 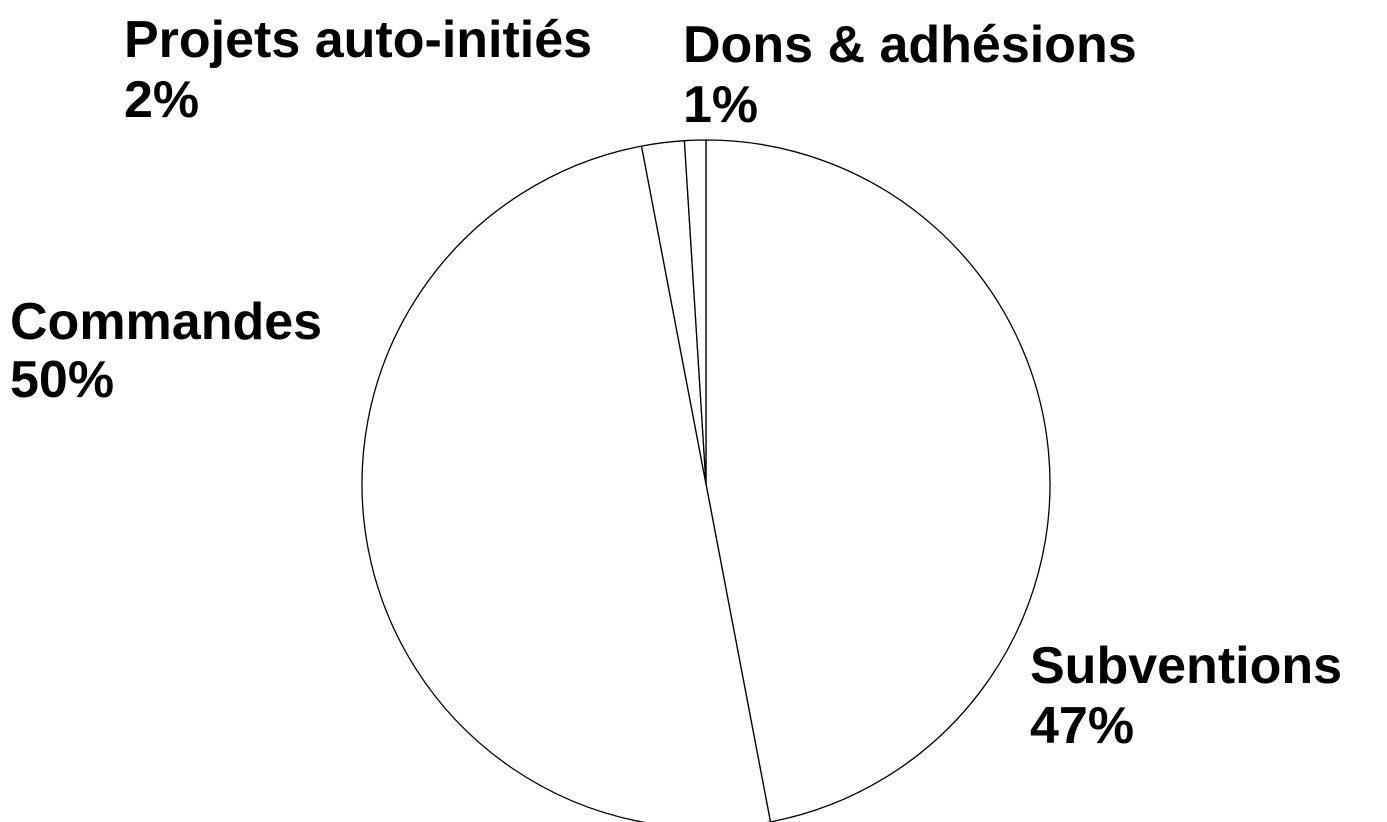 What do you see at coordinates (1186, 666) in the screenshot?
I see `label-subventions-name: Subventions` at bounding box center [1186, 666].